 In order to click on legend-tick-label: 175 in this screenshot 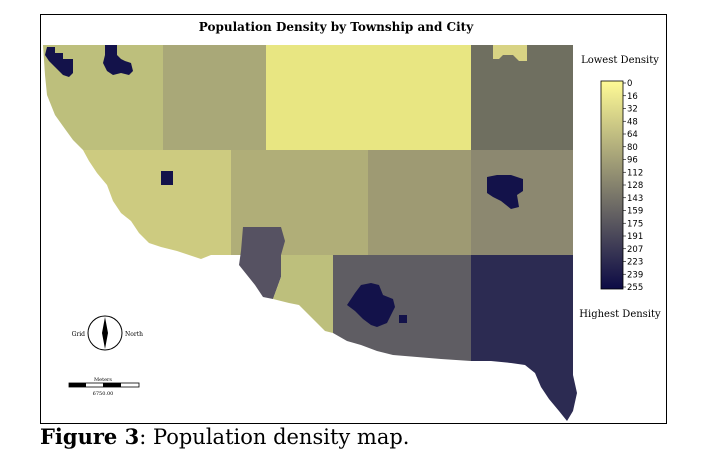, I will do `click(635, 224)`.